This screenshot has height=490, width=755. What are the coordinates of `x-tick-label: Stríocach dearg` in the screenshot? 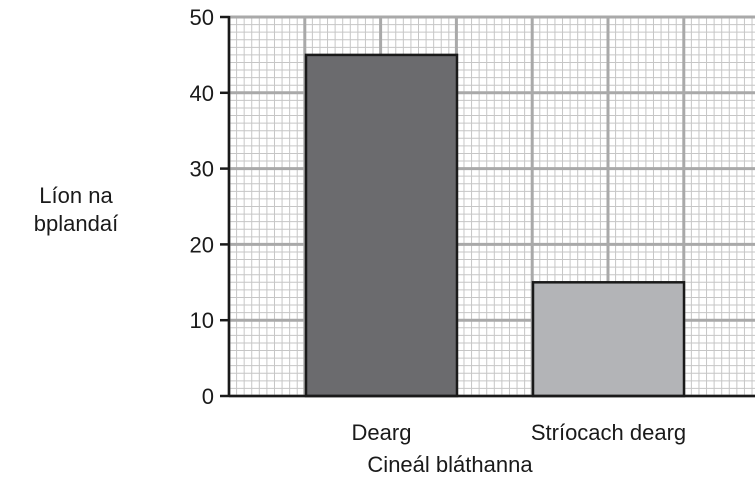 It's located at (608, 432).